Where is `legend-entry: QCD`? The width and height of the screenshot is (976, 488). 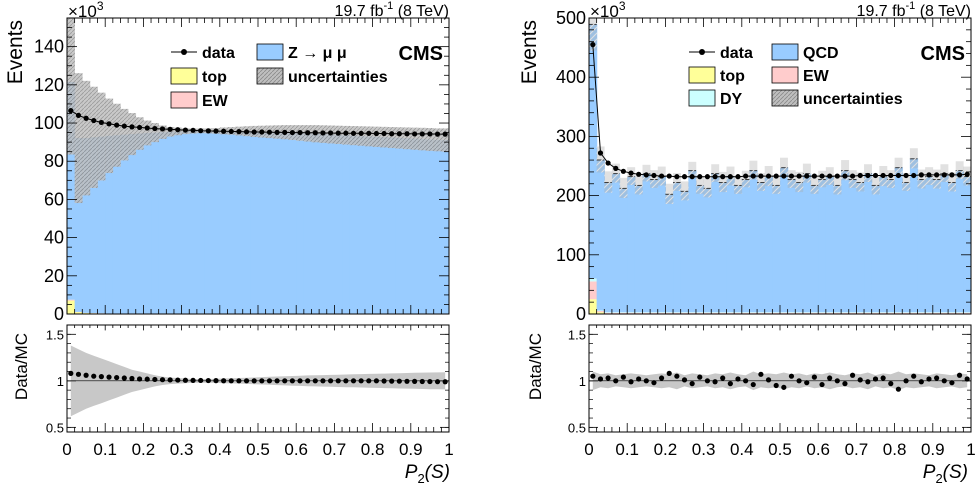
legend-entry: QCD is located at coordinates (805, 52).